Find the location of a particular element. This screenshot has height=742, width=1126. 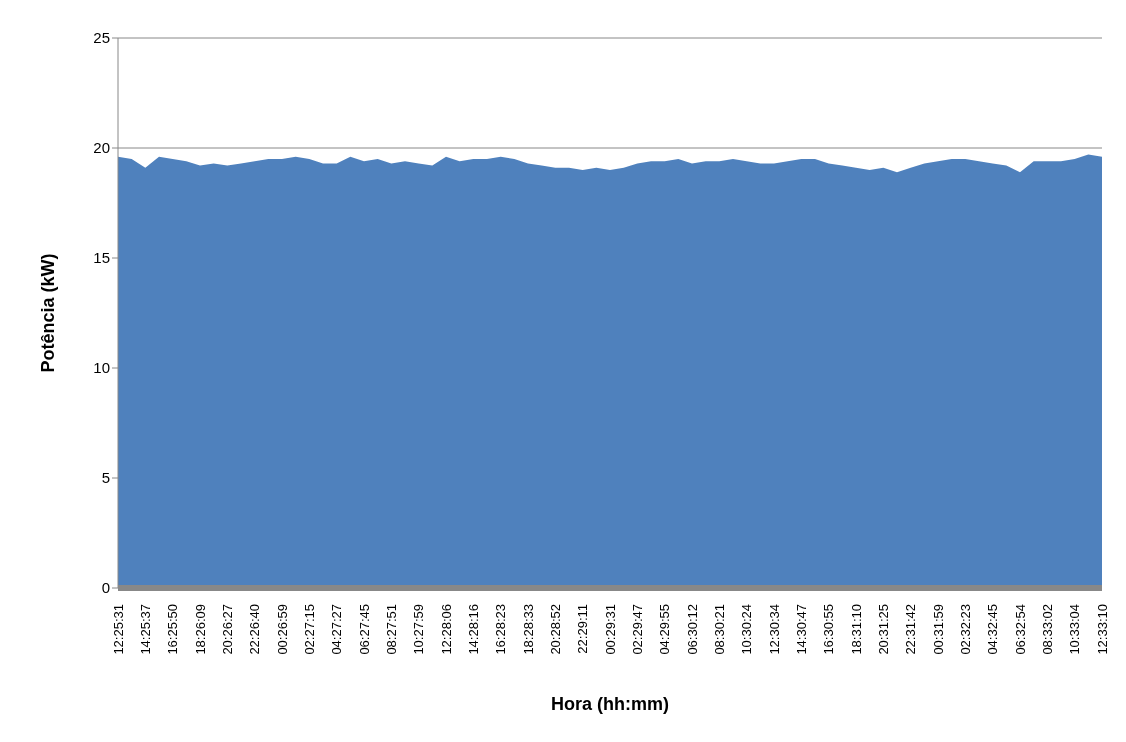

x-tick-label: 10:30:24 is located at coordinates (747, 629).